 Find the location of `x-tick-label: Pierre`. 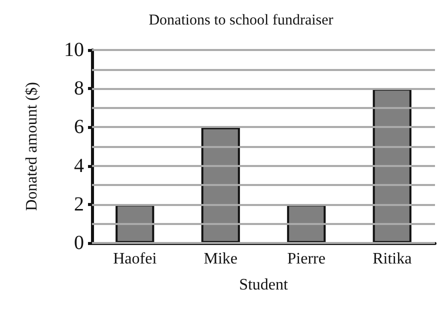

x-tick-label: Pierre is located at coordinates (306, 259).